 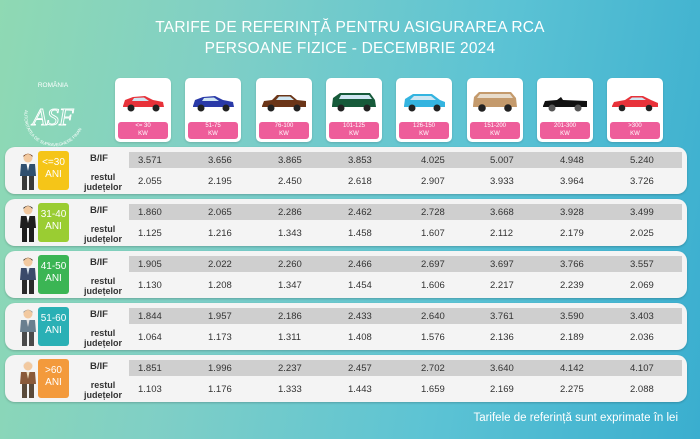 What do you see at coordinates (433, 160) in the screenshot?
I see `bif-tariff: 4.025` at bounding box center [433, 160].